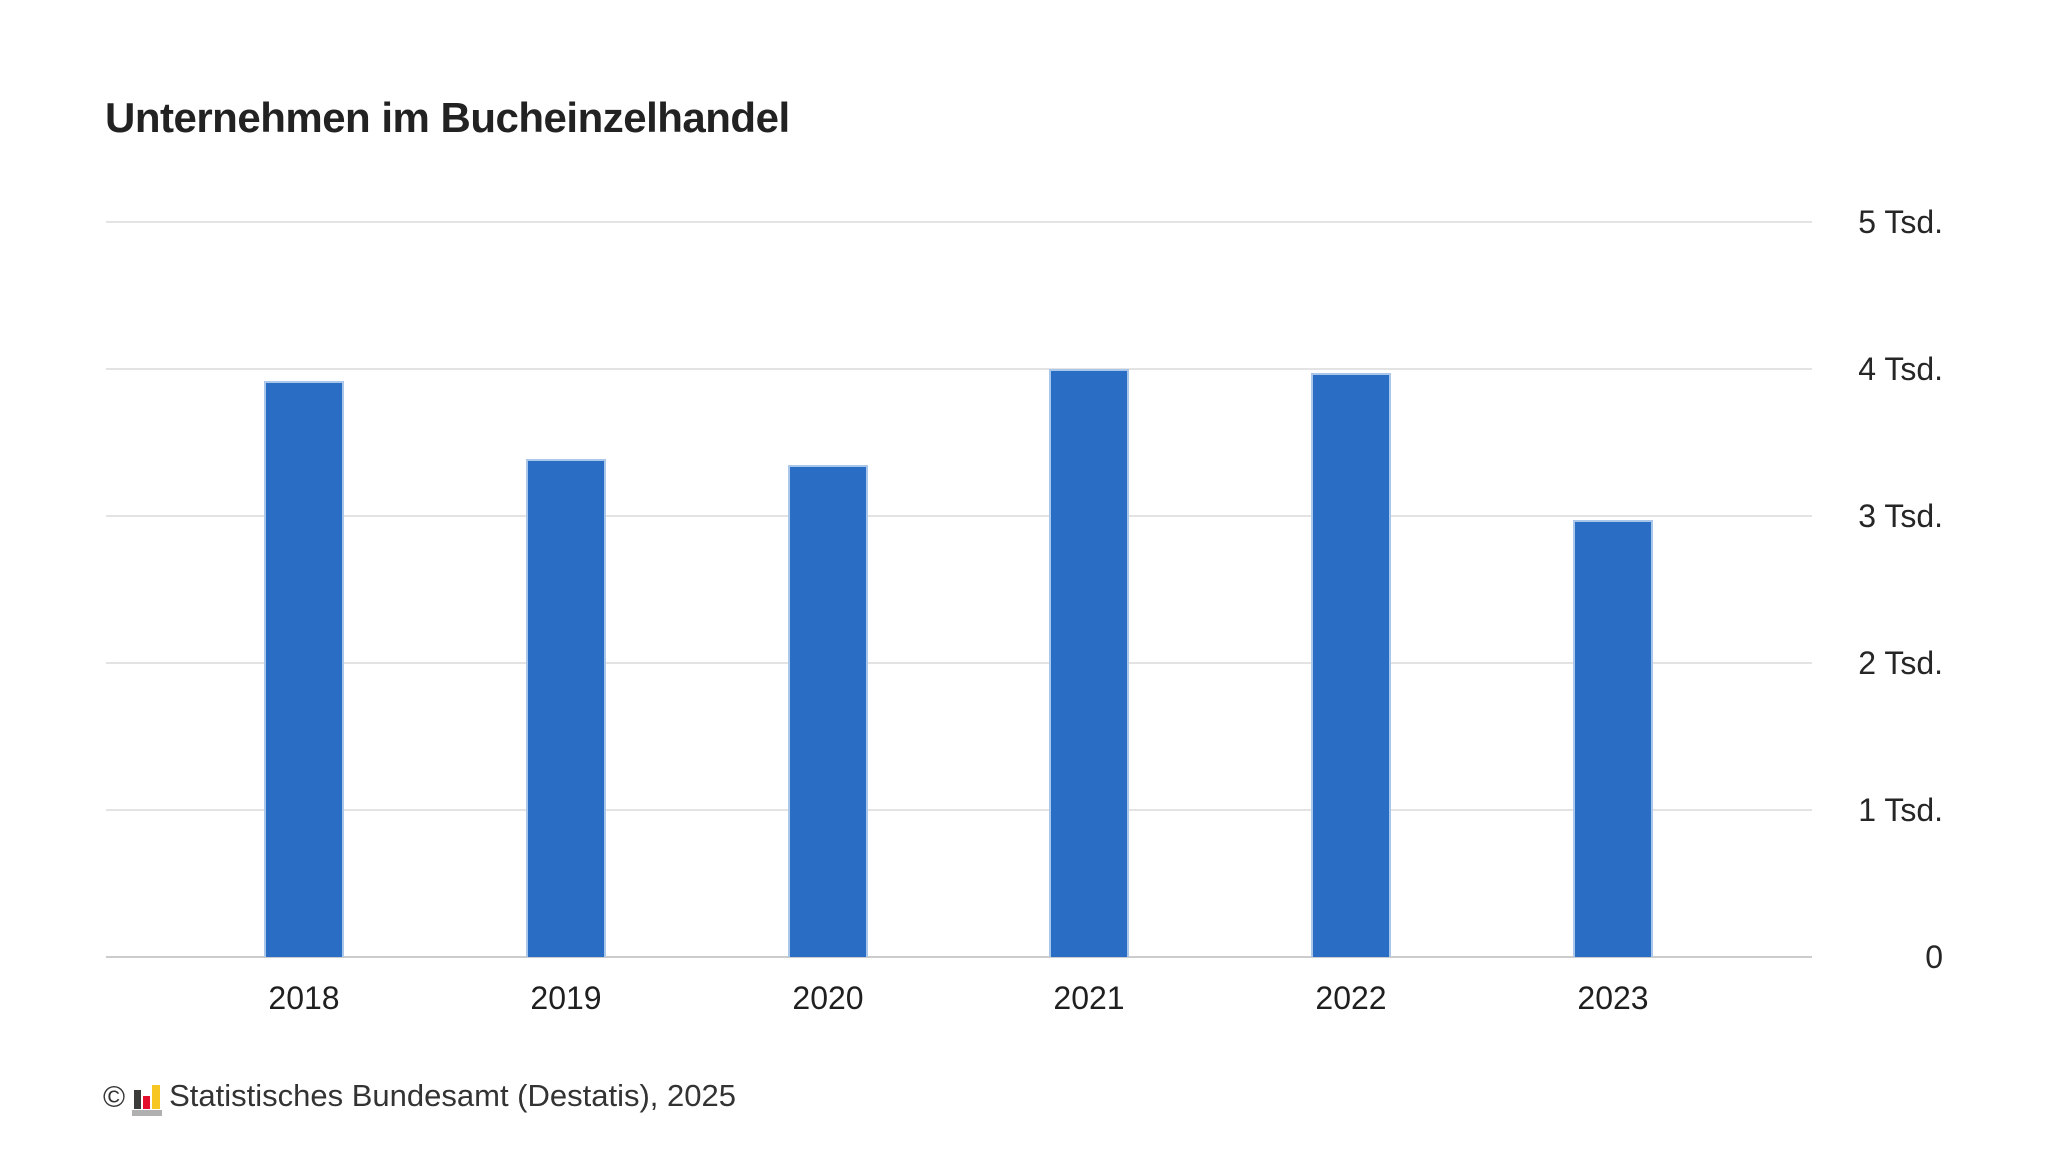 The height and width of the screenshot is (1152, 2048). What do you see at coordinates (114, 1097) in the screenshot?
I see `copyright-icon: ©` at bounding box center [114, 1097].